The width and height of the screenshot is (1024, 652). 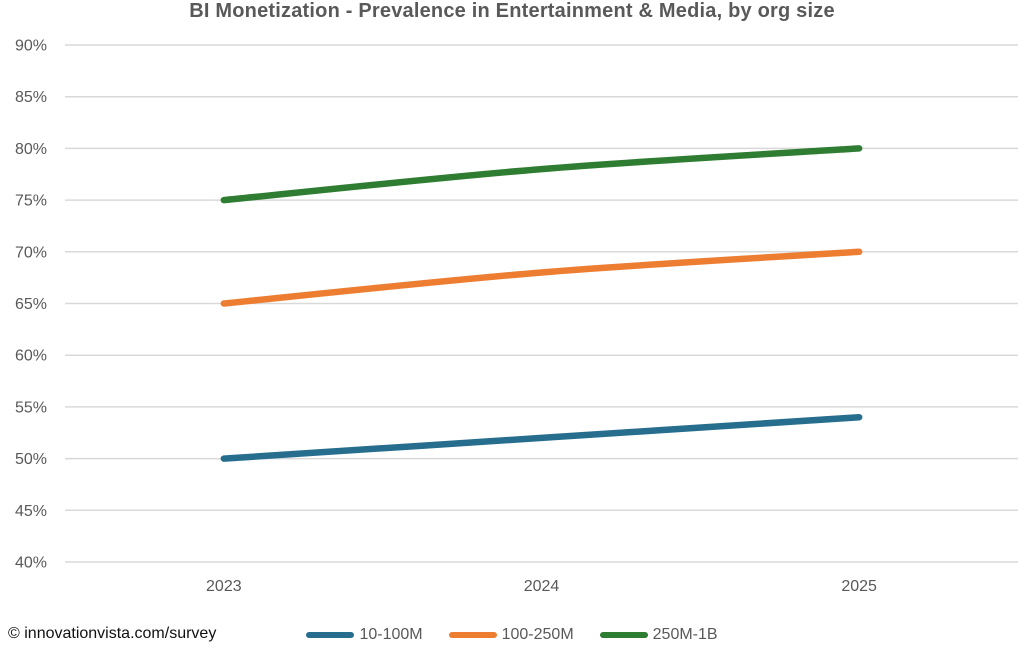 What do you see at coordinates (31, 511) in the screenshot?
I see `y-axis-tick-label: 45%` at bounding box center [31, 511].